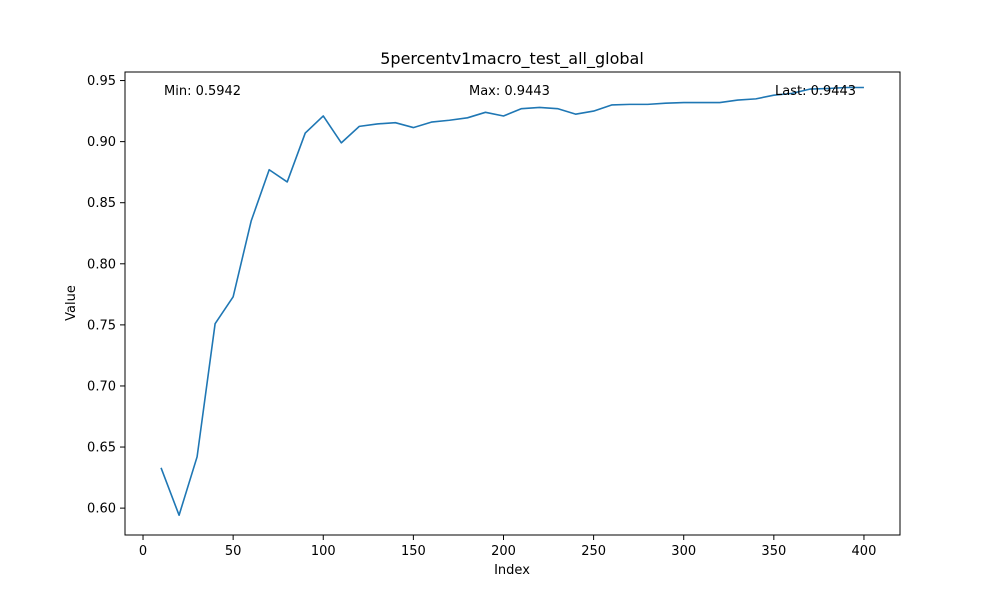 Image resolution: width=1000 pixels, height=600 pixels. Describe the element at coordinates (503, 551) in the screenshot. I see `x-tick-label: 200` at that location.